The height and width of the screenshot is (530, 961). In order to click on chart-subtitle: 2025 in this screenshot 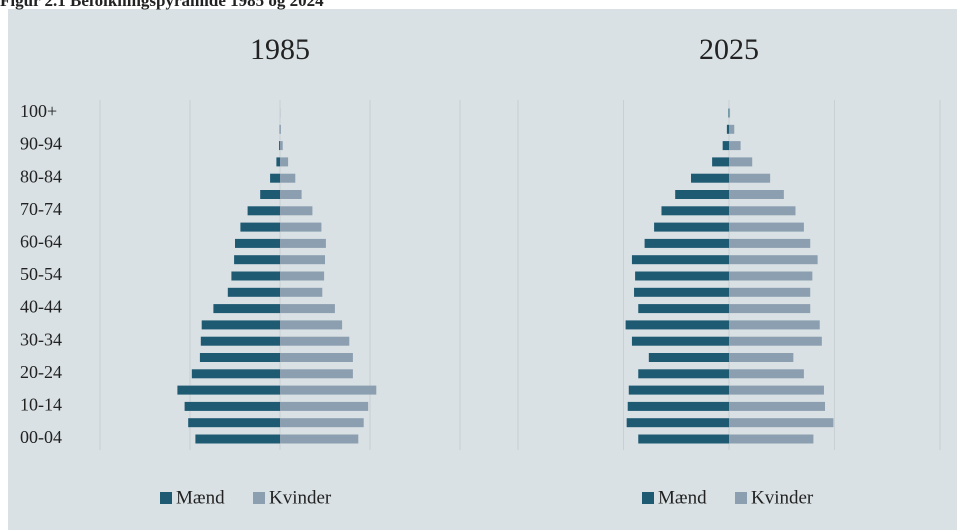, I will do `click(729, 49)`.